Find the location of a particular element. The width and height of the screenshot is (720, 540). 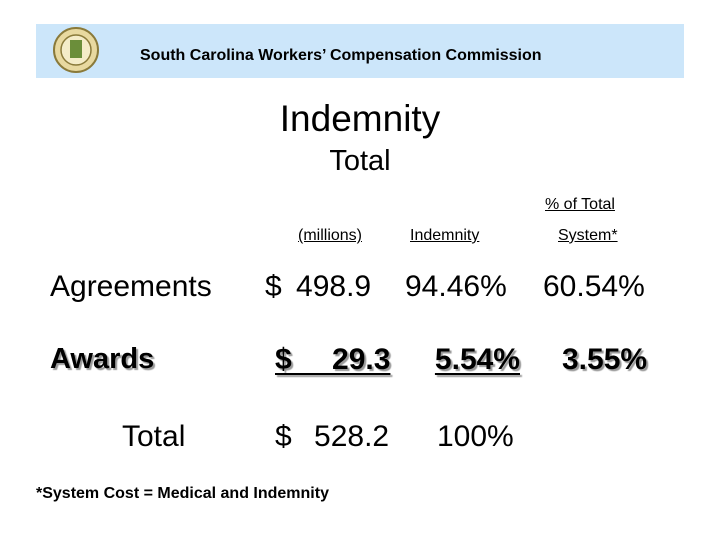

cell: 100% is located at coordinates (475, 436).